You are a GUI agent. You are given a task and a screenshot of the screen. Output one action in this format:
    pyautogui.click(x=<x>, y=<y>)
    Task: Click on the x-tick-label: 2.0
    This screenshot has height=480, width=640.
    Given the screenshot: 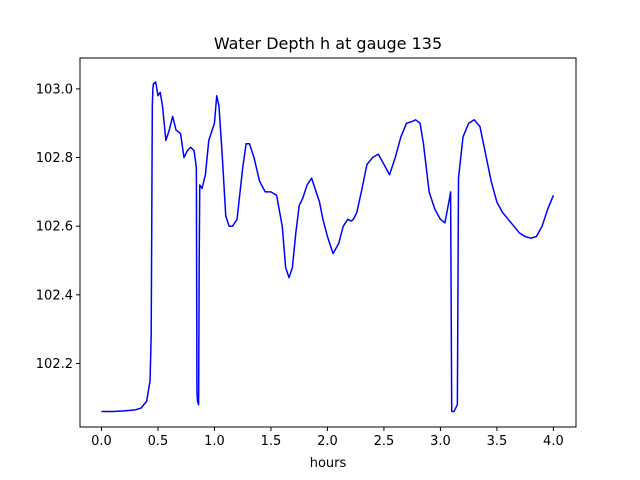 What is the action you would take?
    pyautogui.click(x=327, y=441)
    